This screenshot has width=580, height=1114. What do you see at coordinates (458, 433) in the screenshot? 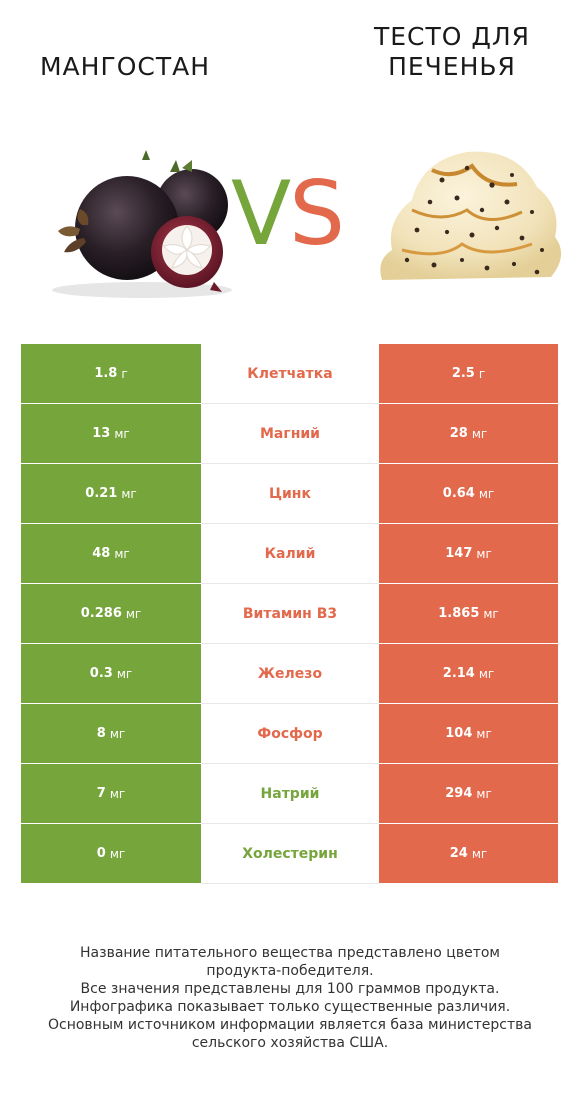
I see `right-value: 28` at bounding box center [458, 433].